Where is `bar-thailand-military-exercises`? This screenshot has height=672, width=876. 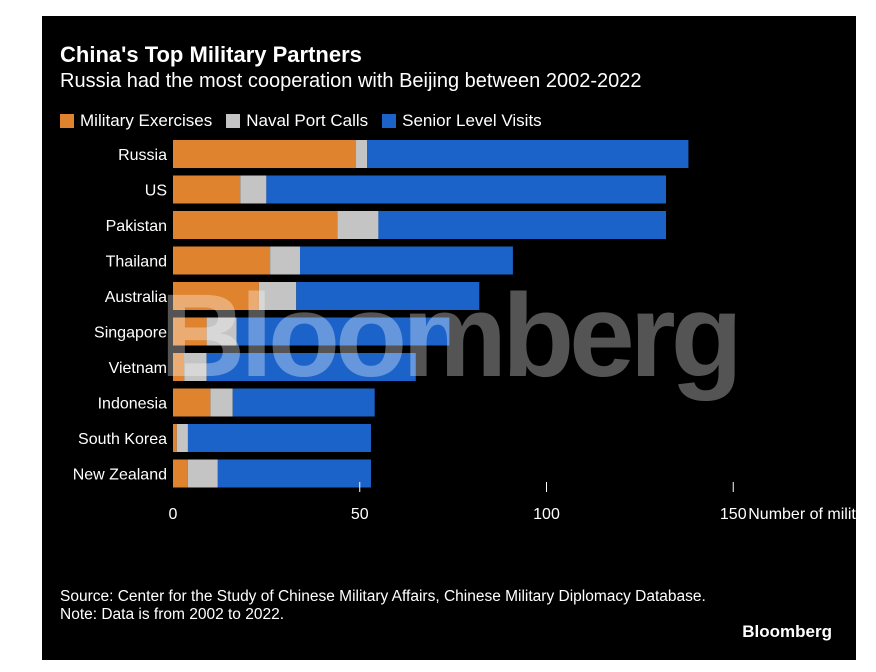 bar-thailand-military-exercises is located at coordinates (222, 260).